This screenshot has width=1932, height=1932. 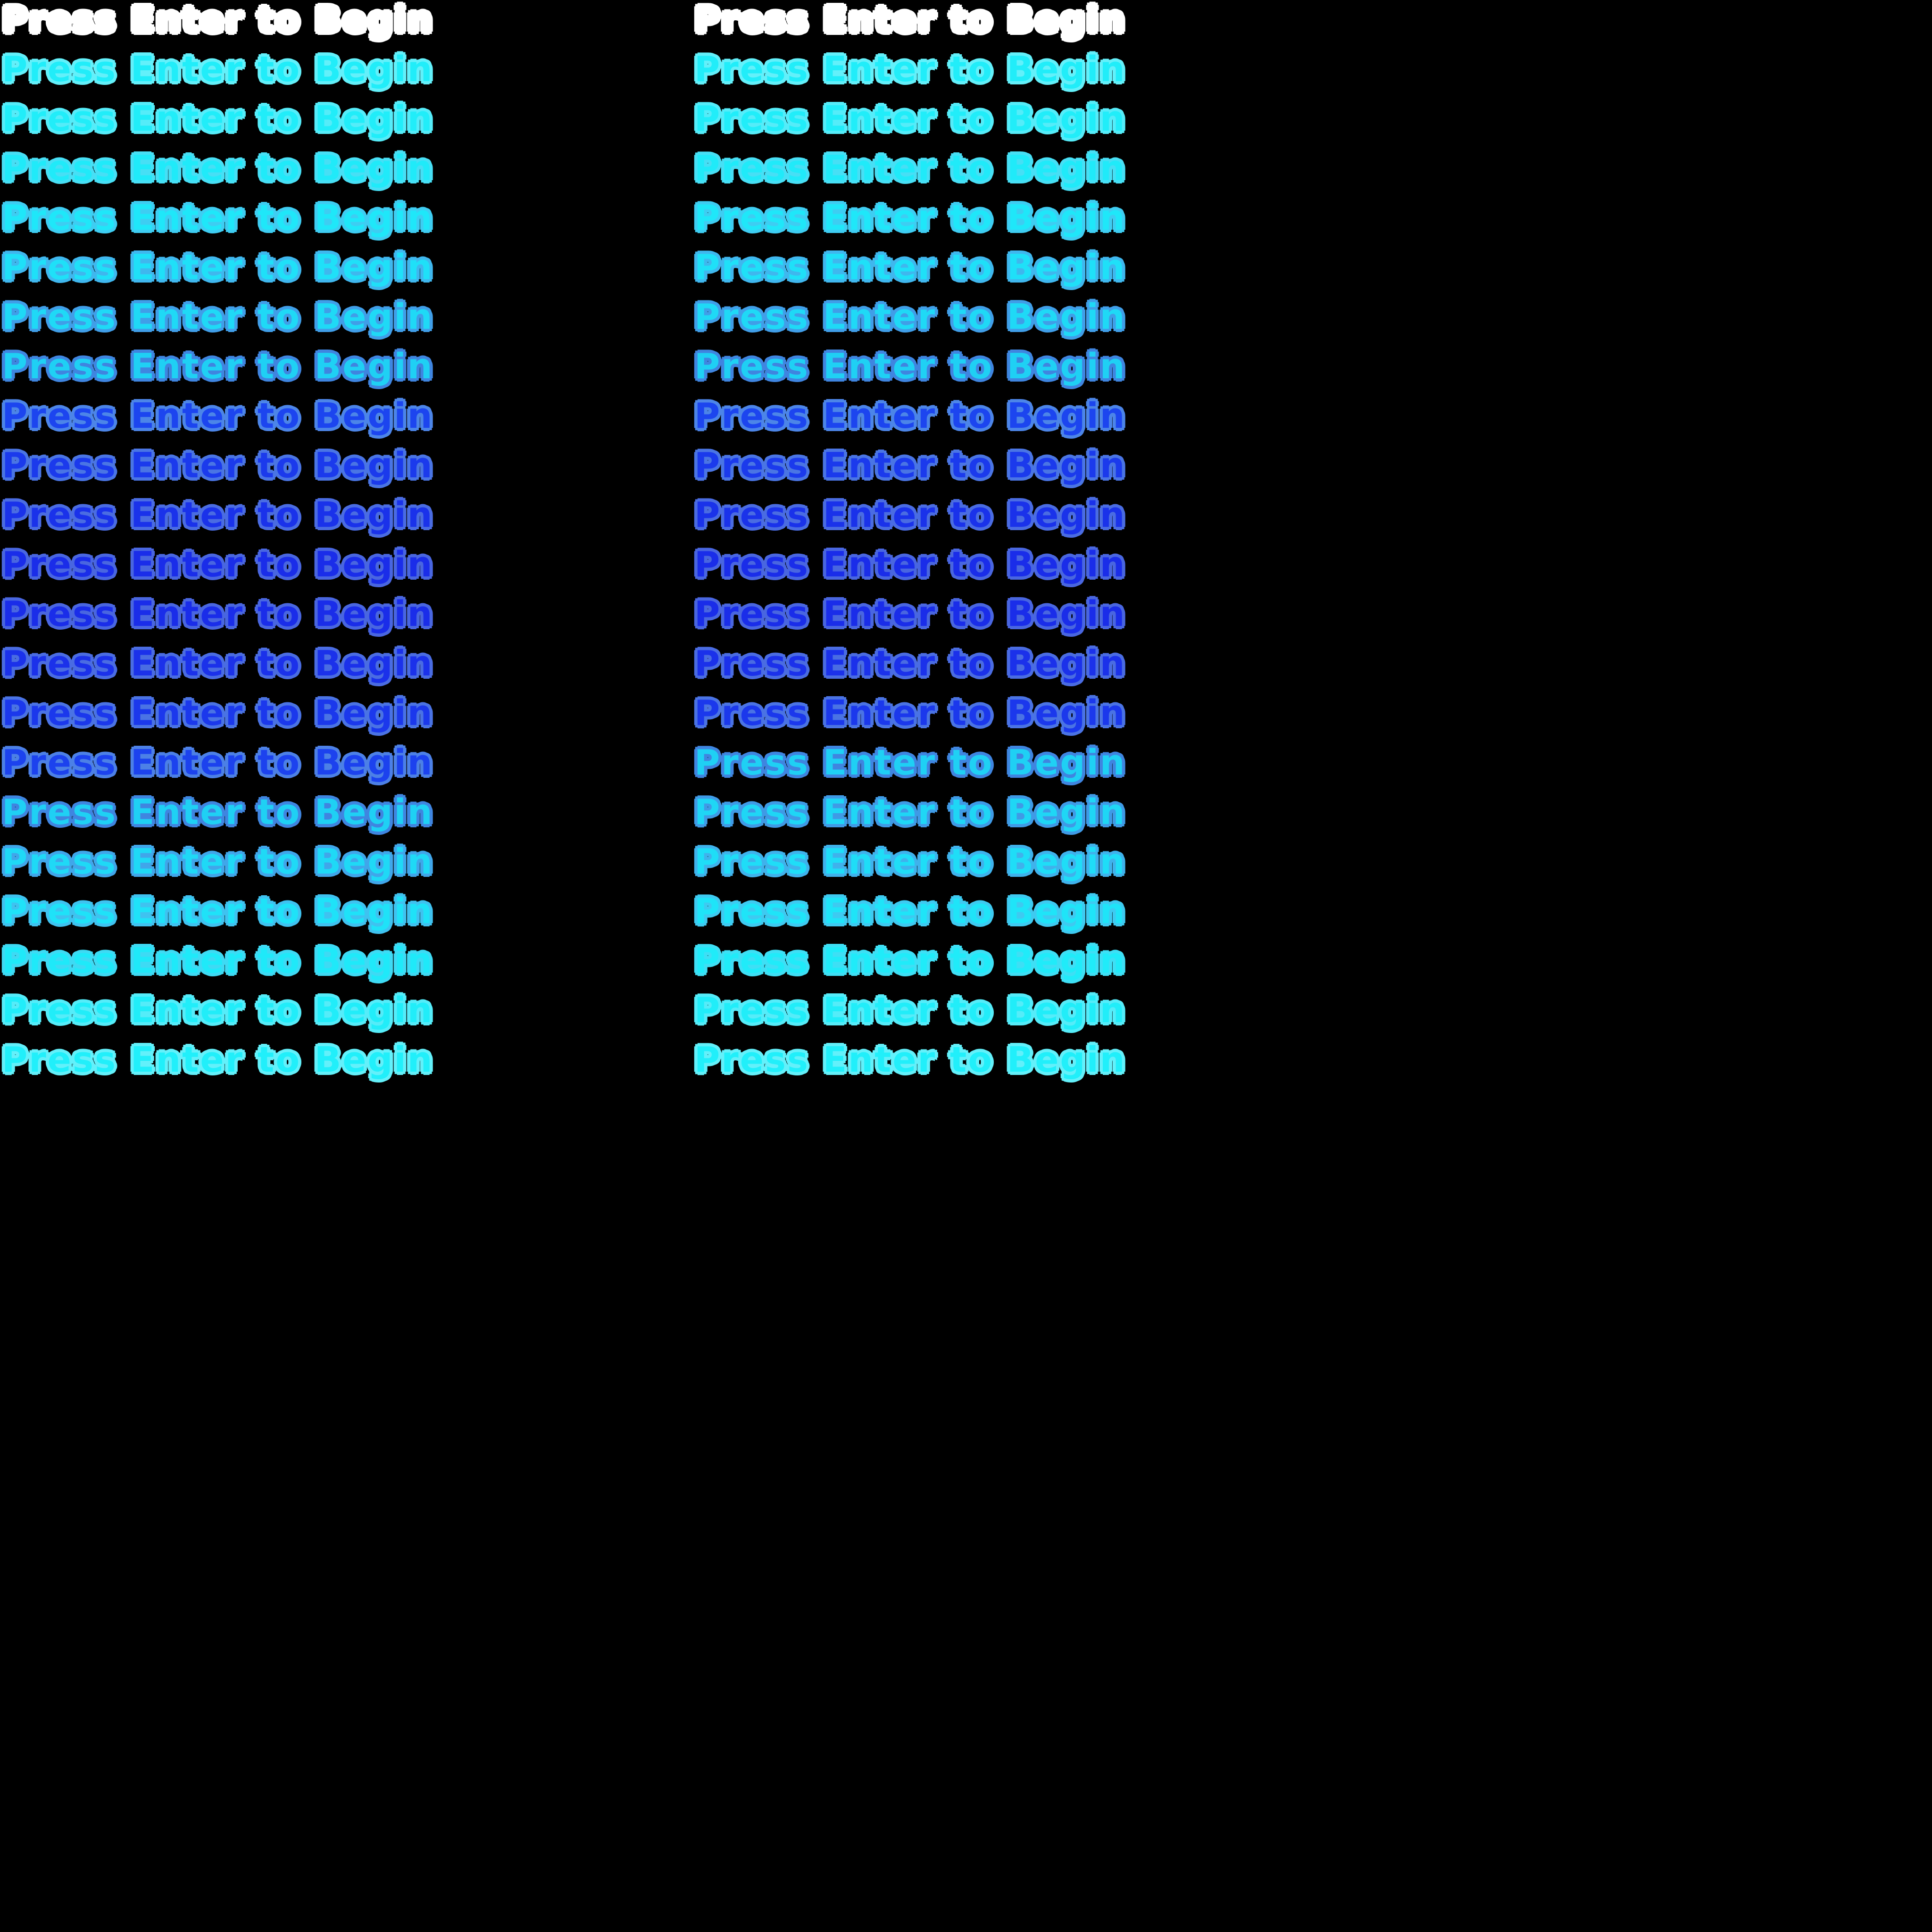 What do you see at coordinates (218, 317) in the screenshot?
I see `press-enter-text-col1-row7: Press Enter to Begin` at bounding box center [218, 317].